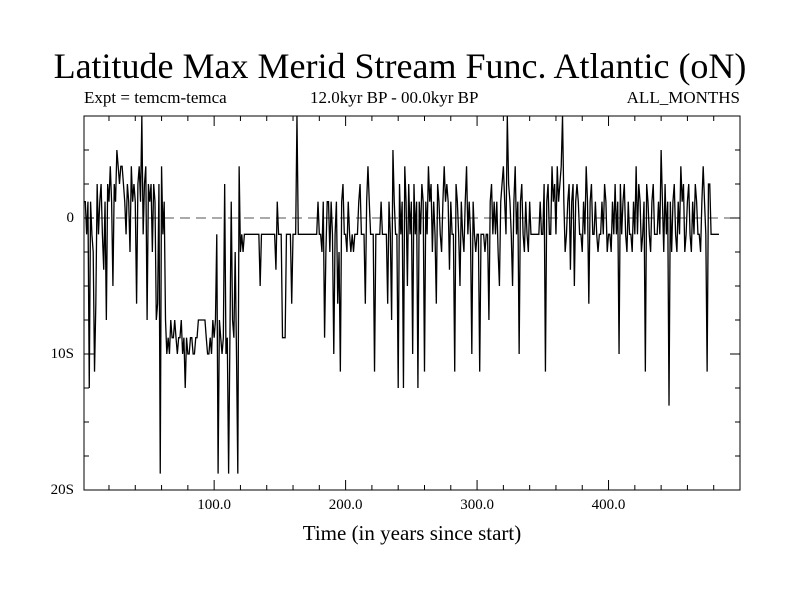 The height and width of the screenshot is (600, 800). I want to click on x-tick-label: 400.0, so click(608, 505).